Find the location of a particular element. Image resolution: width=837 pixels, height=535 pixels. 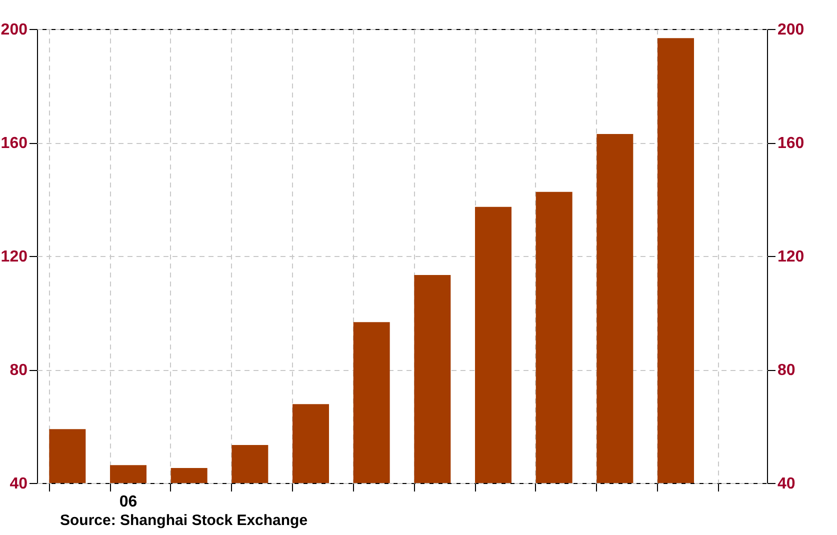

y2-tick-label: 40 is located at coordinates (787, 484).